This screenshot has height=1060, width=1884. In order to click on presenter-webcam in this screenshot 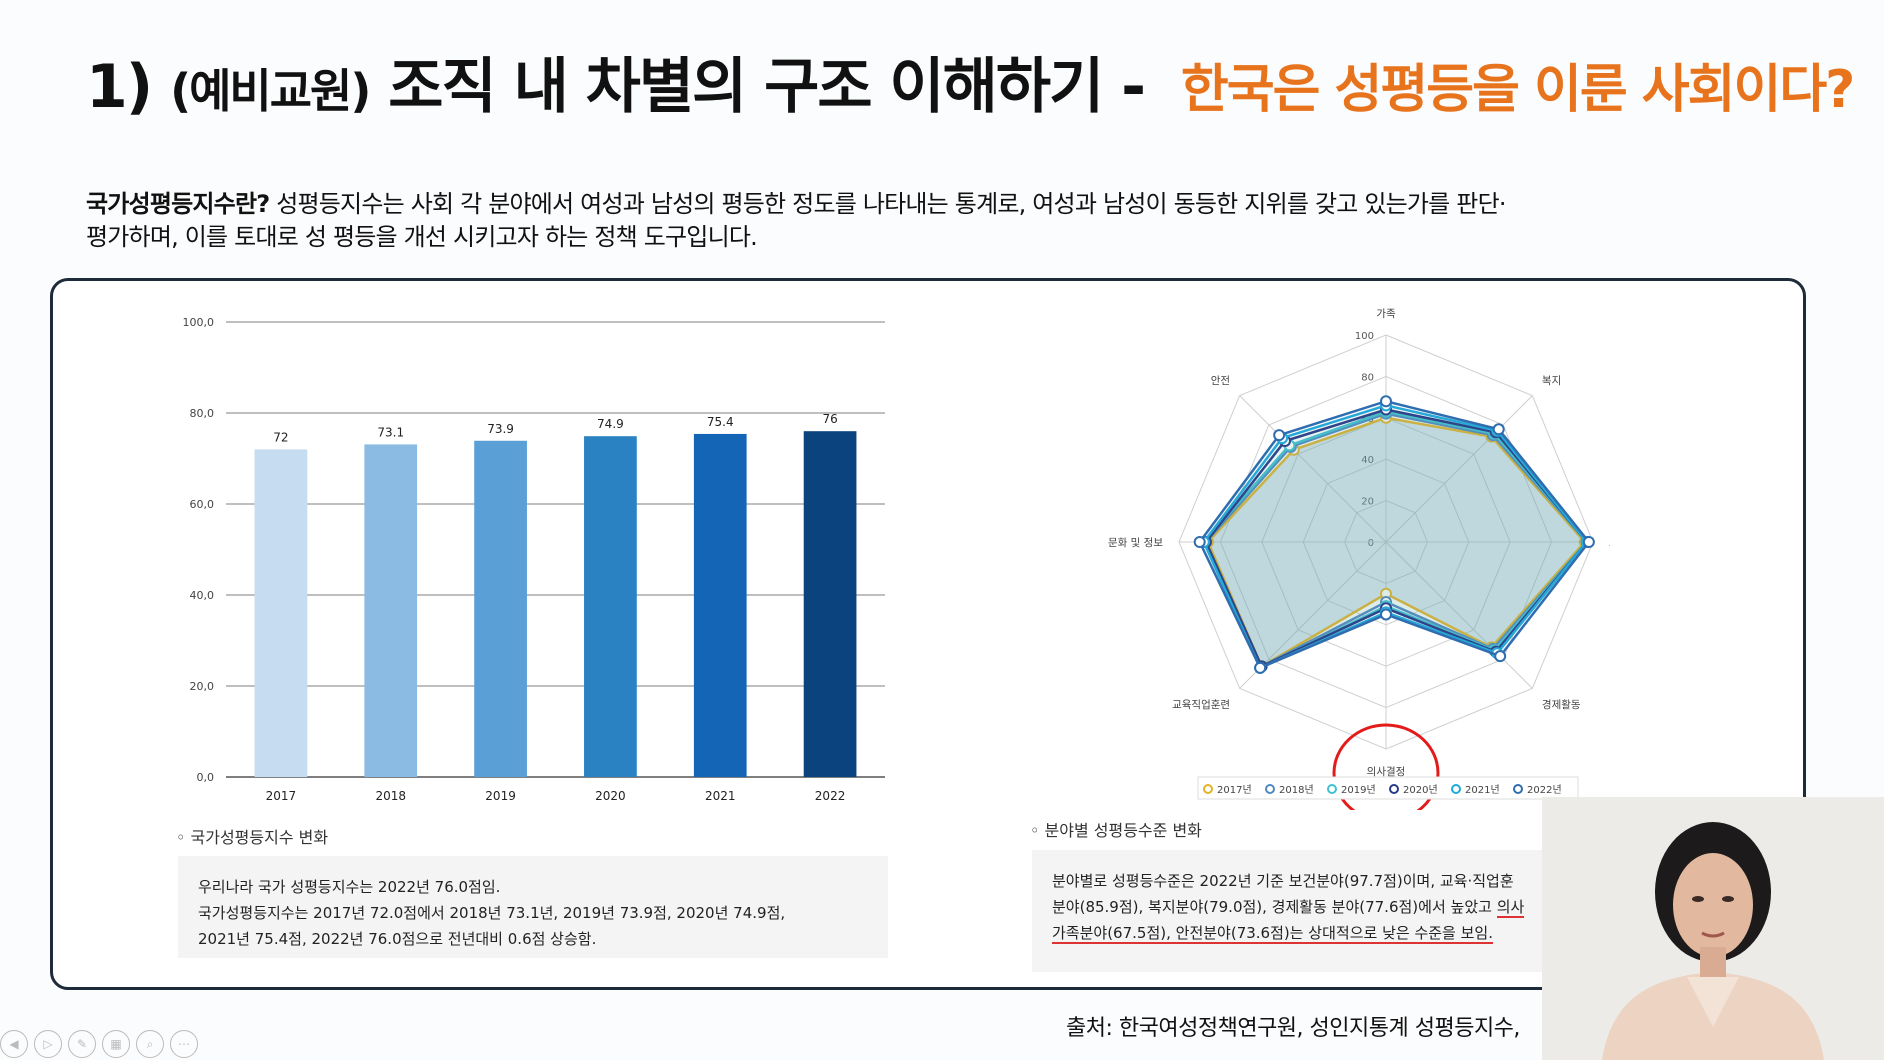, I will do `click(1713, 928)`.